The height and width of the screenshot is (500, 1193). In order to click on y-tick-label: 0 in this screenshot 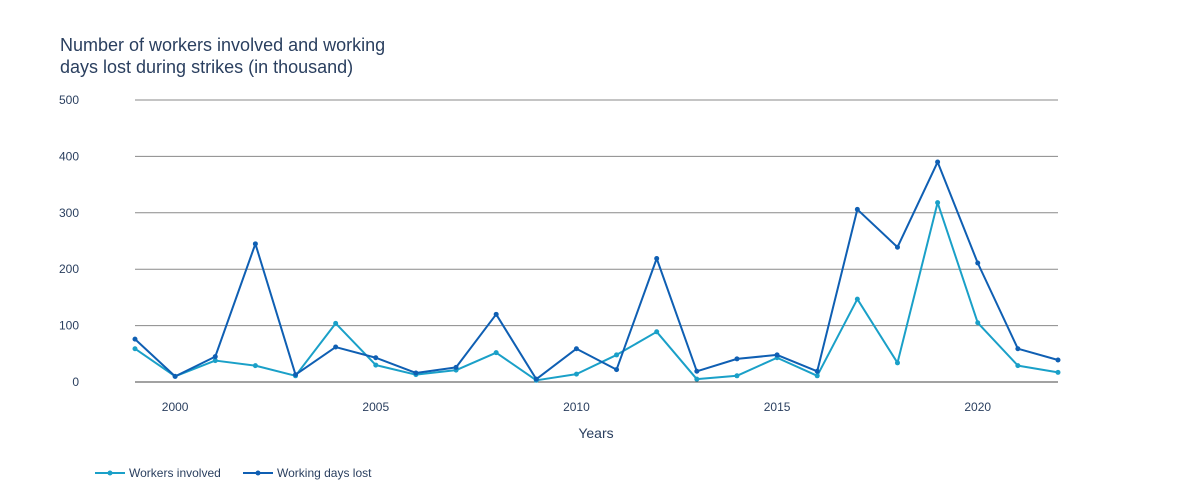, I will do `click(75, 382)`.